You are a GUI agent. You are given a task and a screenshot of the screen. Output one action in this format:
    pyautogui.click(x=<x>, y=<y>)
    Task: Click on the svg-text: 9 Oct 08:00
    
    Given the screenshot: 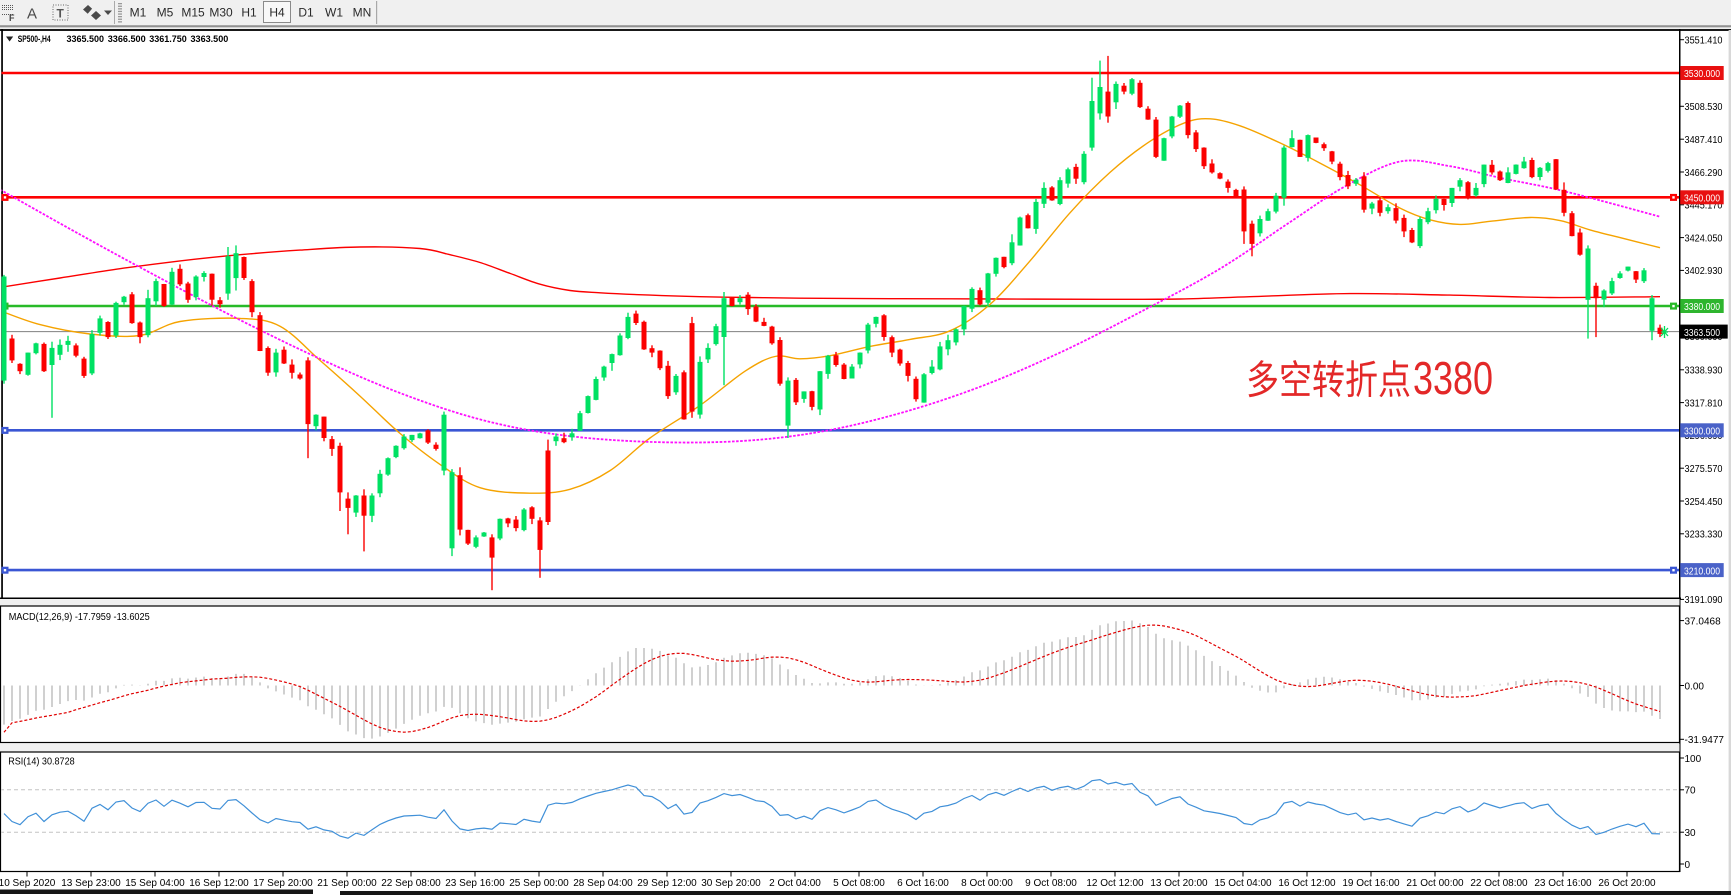 What is the action you would take?
    pyautogui.click(x=1051, y=883)
    